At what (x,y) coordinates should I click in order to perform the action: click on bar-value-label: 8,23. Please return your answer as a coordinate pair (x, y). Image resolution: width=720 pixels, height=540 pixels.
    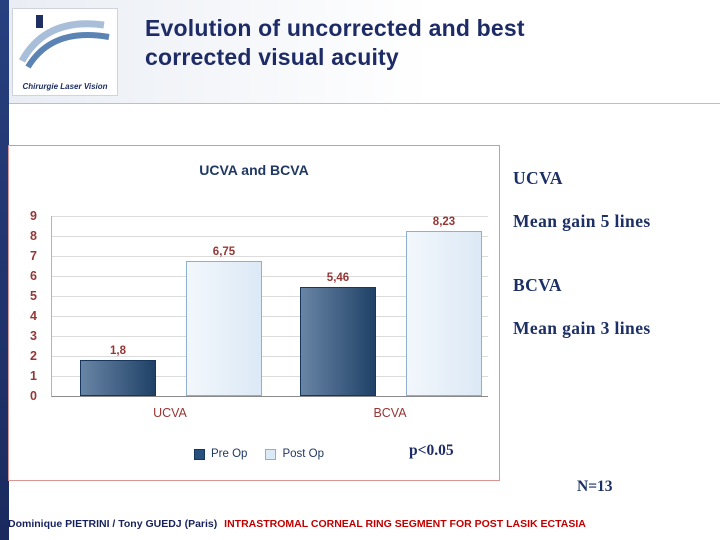
    Looking at the image, I should click on (444, 222).